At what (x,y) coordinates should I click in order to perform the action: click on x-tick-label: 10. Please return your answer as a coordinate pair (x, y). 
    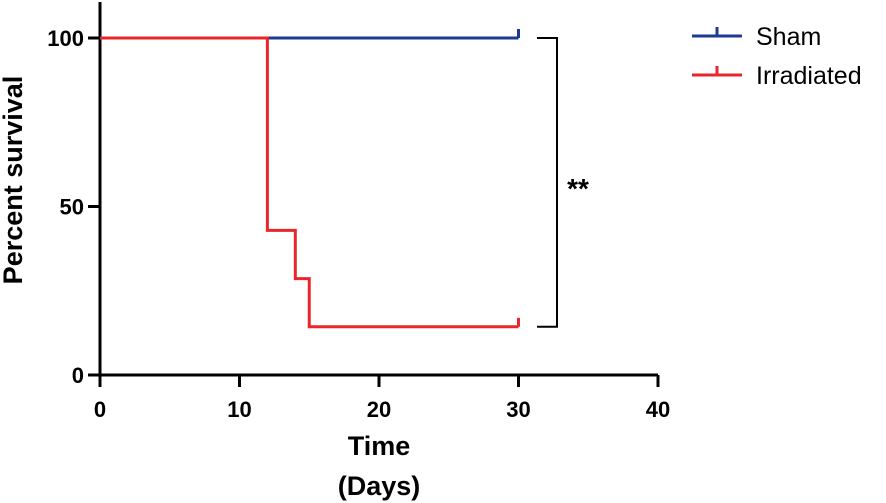
    Looking at the image, I should click on (239, 409).